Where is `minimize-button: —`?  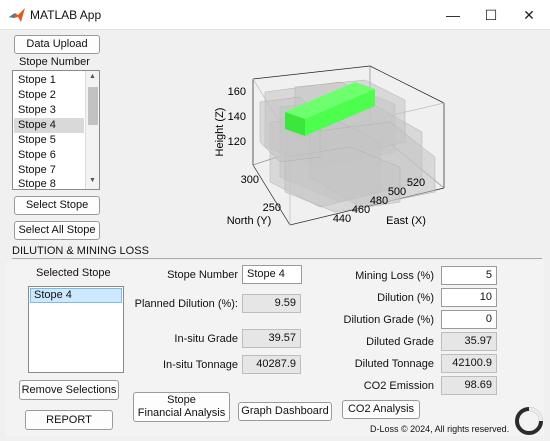
minimize-button: — is located at coordinates (453, 15).